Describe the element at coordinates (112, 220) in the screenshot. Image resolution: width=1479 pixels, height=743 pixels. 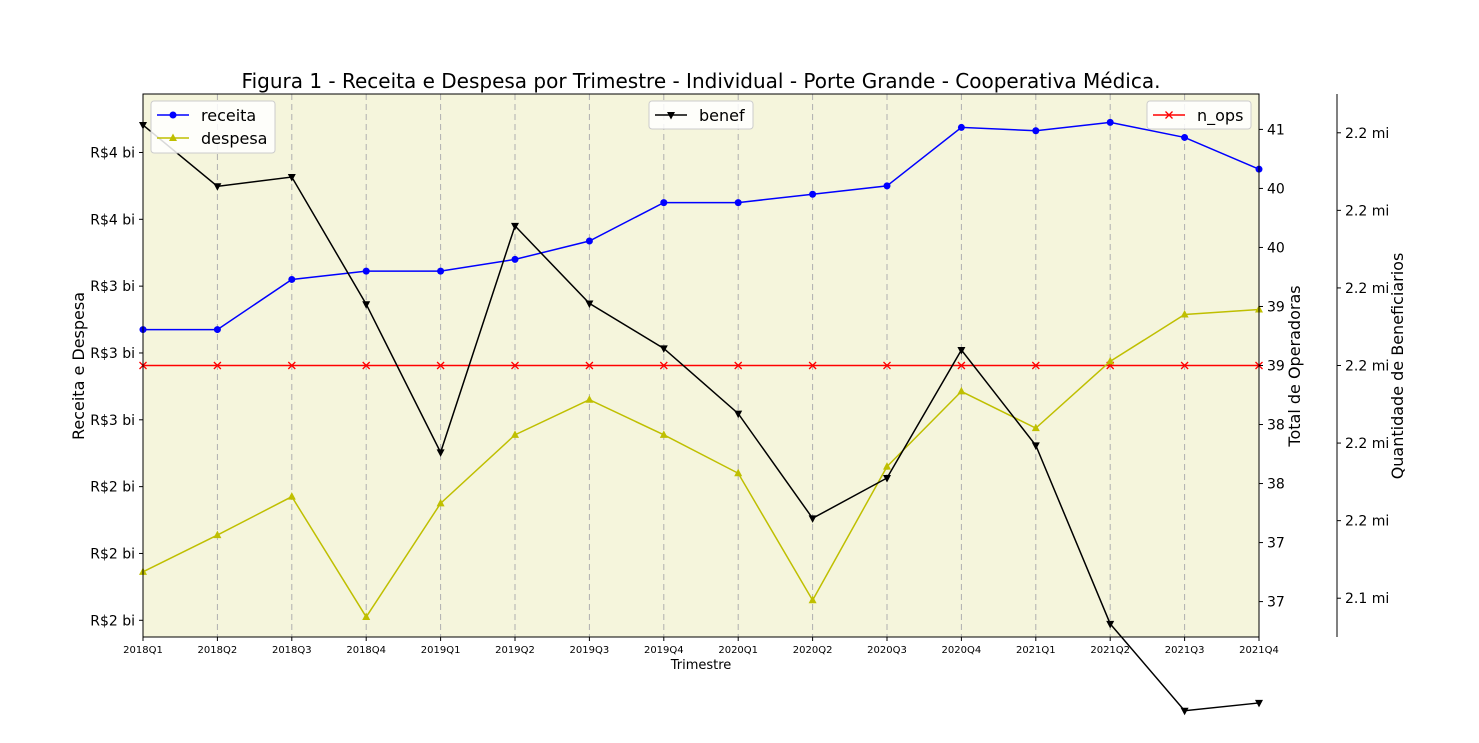
I see `left-tick-label: R$4 bi` at that location.